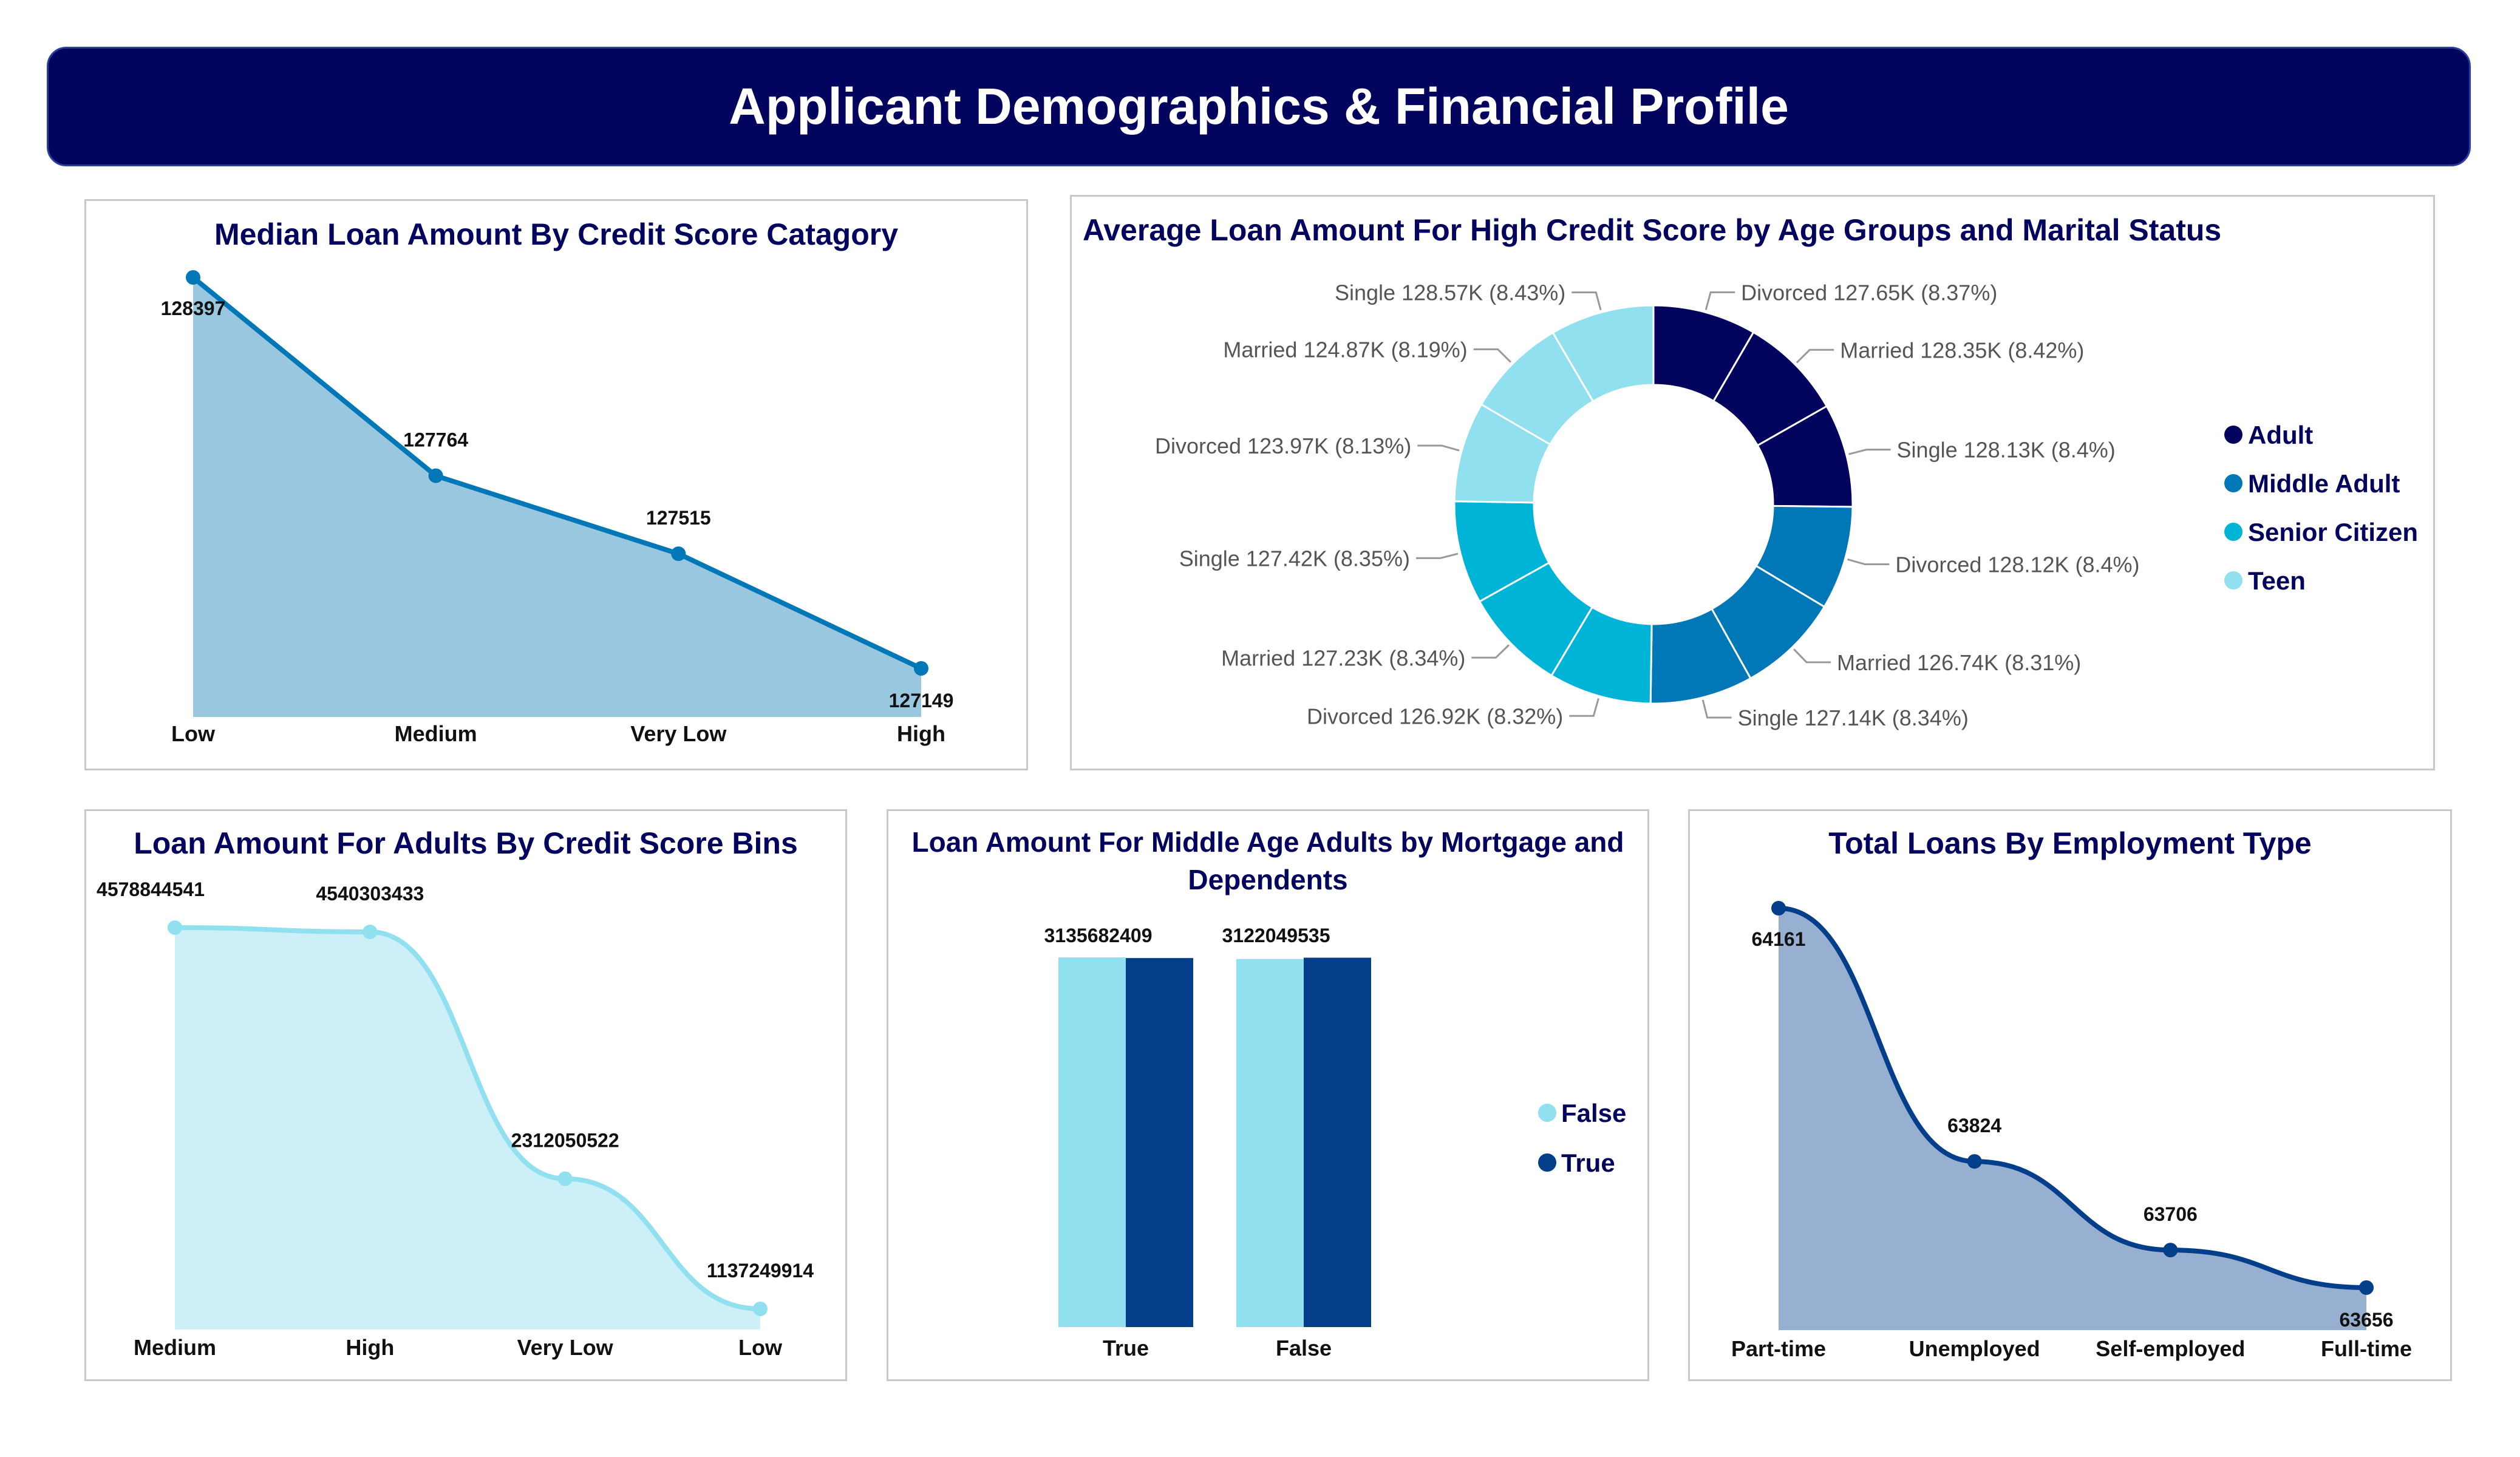 This screenshot has width=2520, height=1457. Describe the element at coordinates (1304, 1348) in the screenshot. I see `category-label: False` at that location.